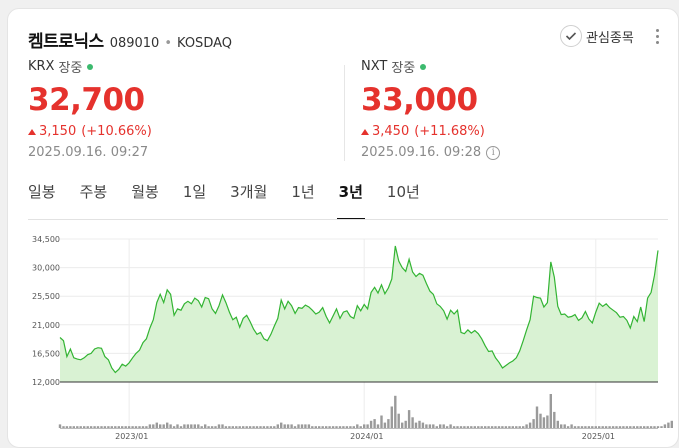 The width and height of the screenshot is (679, 448). What do you see at coordinates (610, 38) in the screenshot?
I see `watchlist-label: 관심종목` at bounding box center [610, 38].